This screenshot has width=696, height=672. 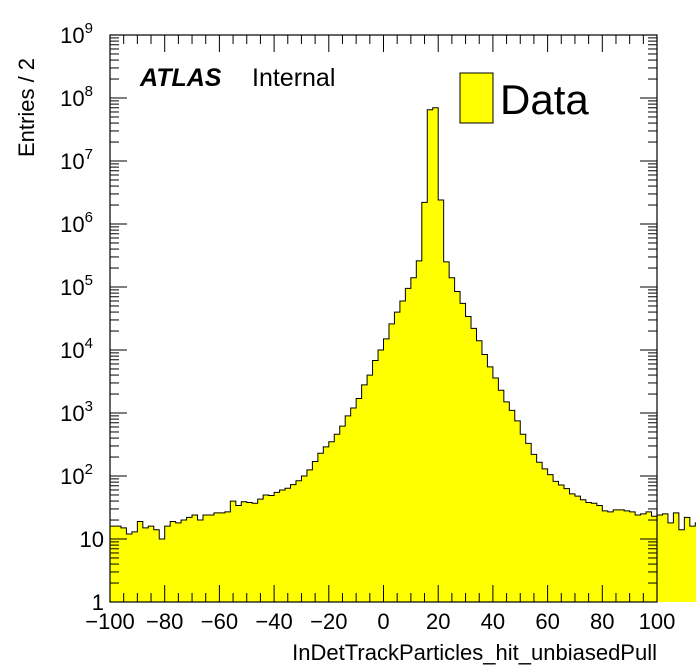 What do you see at coordinates (273, 621) in the screenshot?
I see `x-tick-label: −40` at bounding box center [273, 621].